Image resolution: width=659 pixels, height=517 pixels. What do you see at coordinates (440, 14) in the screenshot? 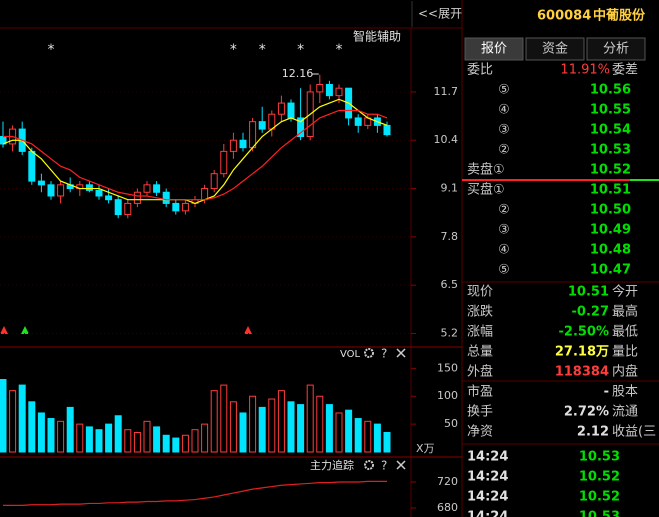
I see `expand-button: <<展开` at bounding box center [440, 14].